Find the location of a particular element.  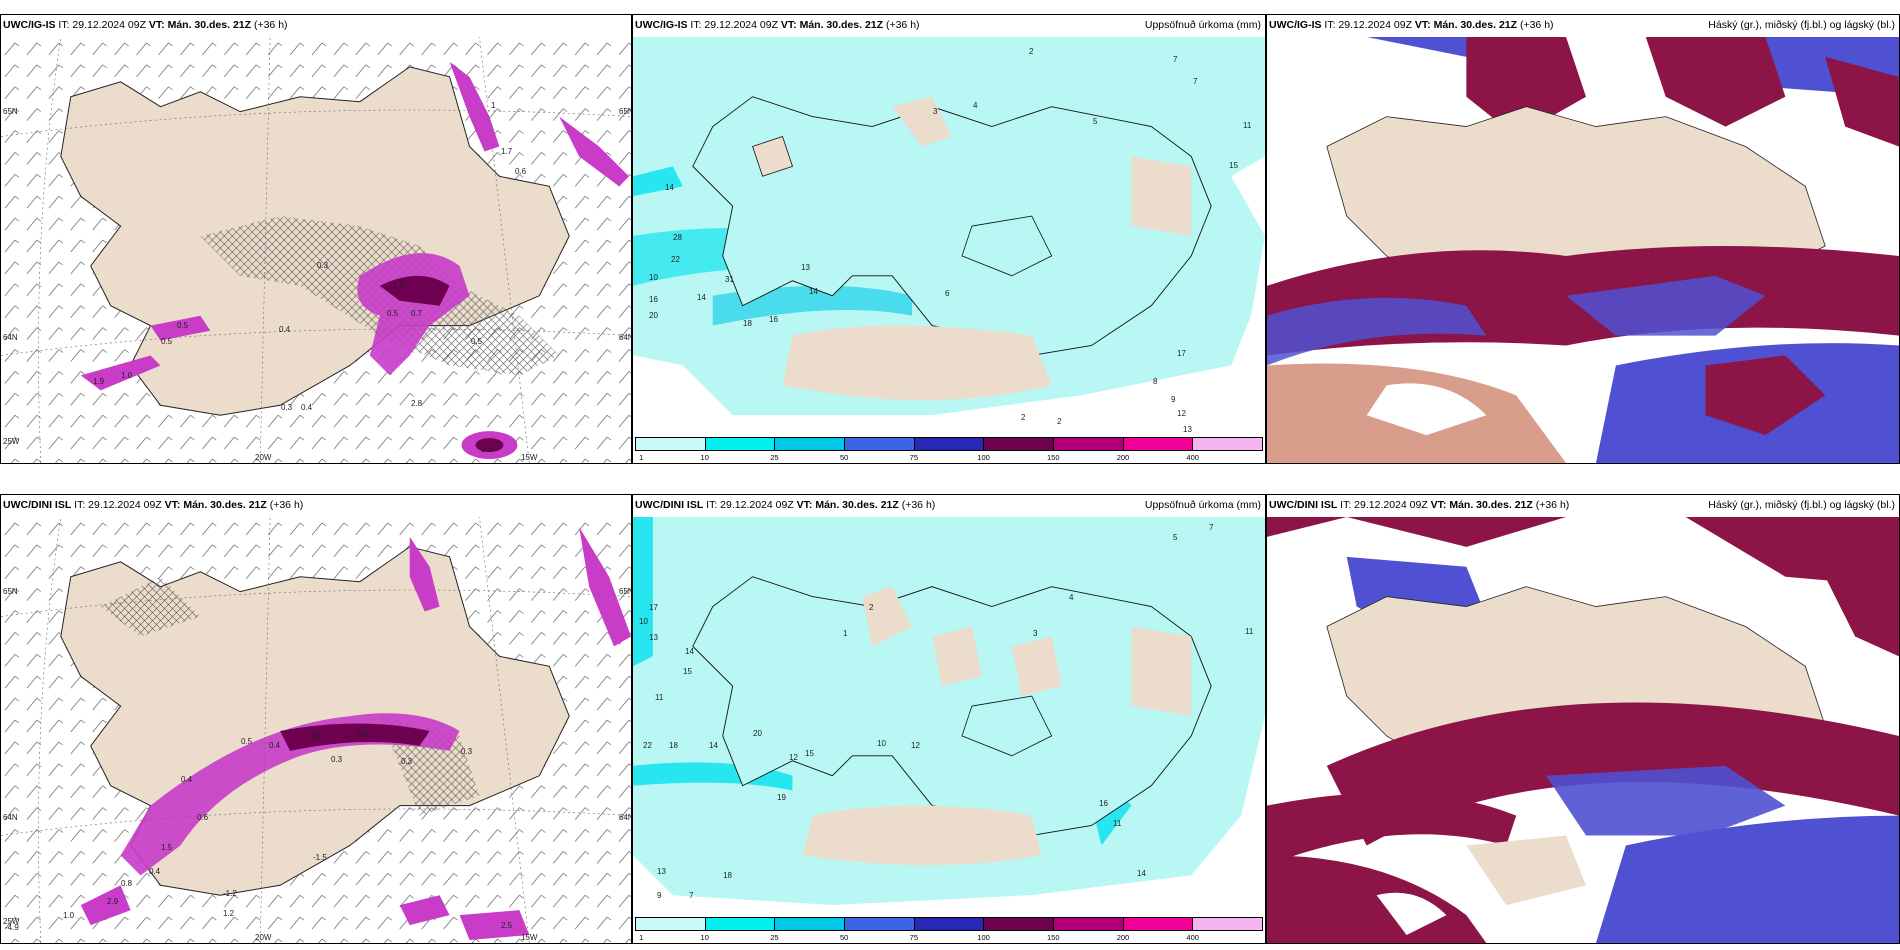

precip-value: 8 is located at coordinates (1155, 381).